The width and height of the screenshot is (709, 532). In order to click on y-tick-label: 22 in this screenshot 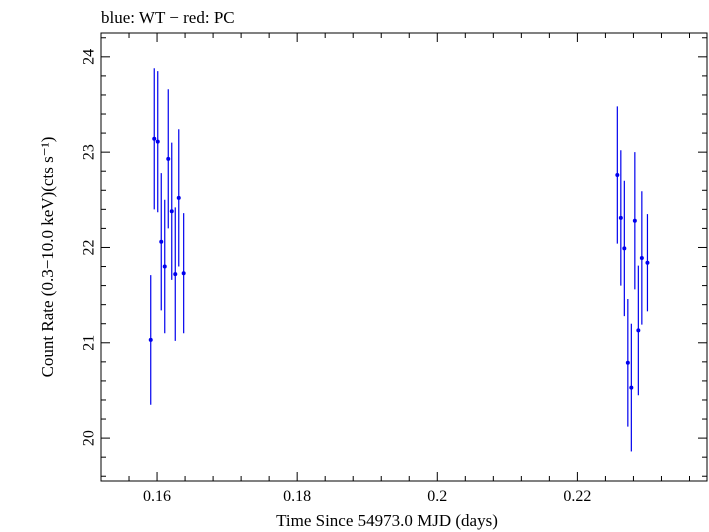, I will do `click(89, 247)`.